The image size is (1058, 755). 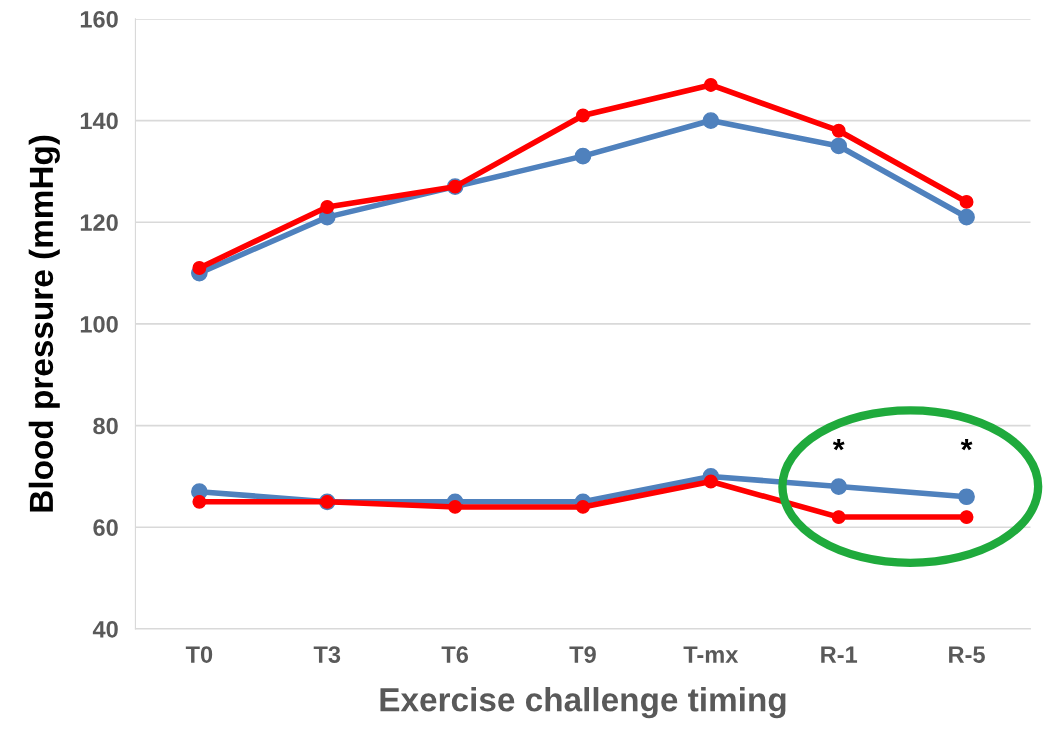 I want to click on y-tick-label: 140, so click(x=99, y=121).